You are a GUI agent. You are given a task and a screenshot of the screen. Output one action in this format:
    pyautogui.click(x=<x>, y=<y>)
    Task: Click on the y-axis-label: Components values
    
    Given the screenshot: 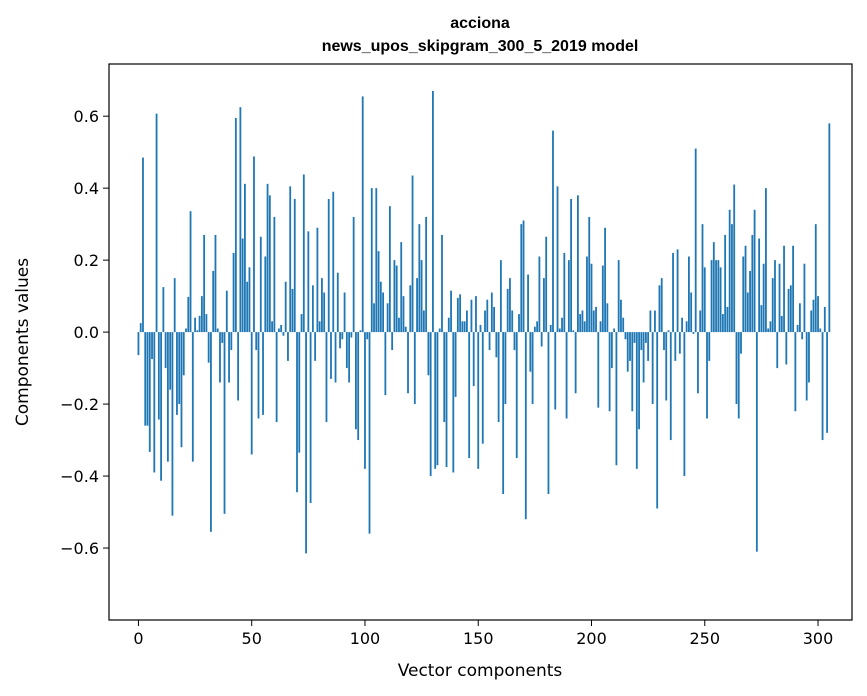 What is the action you would take?
    pyautogui.click(x=23, y=342)
    